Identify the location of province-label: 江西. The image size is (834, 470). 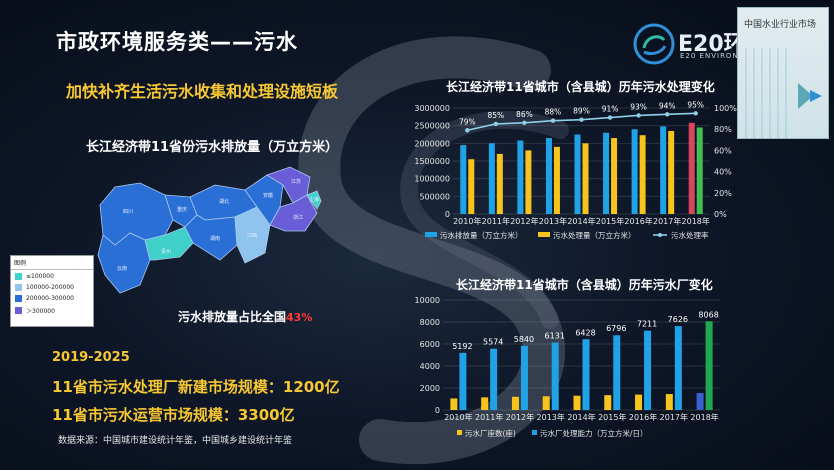
(252, 235).